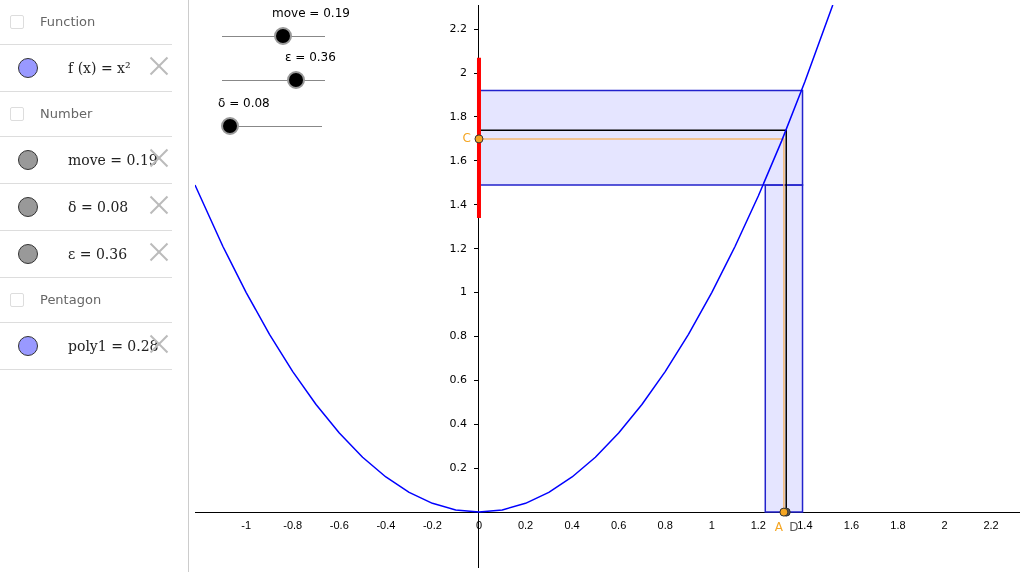 This screenshot has width=1024, height=572. What do you see at coordinates (113, 346) in the screenshot?
I see `text: poly1 = 0.28` at bounding box center [113, 346].